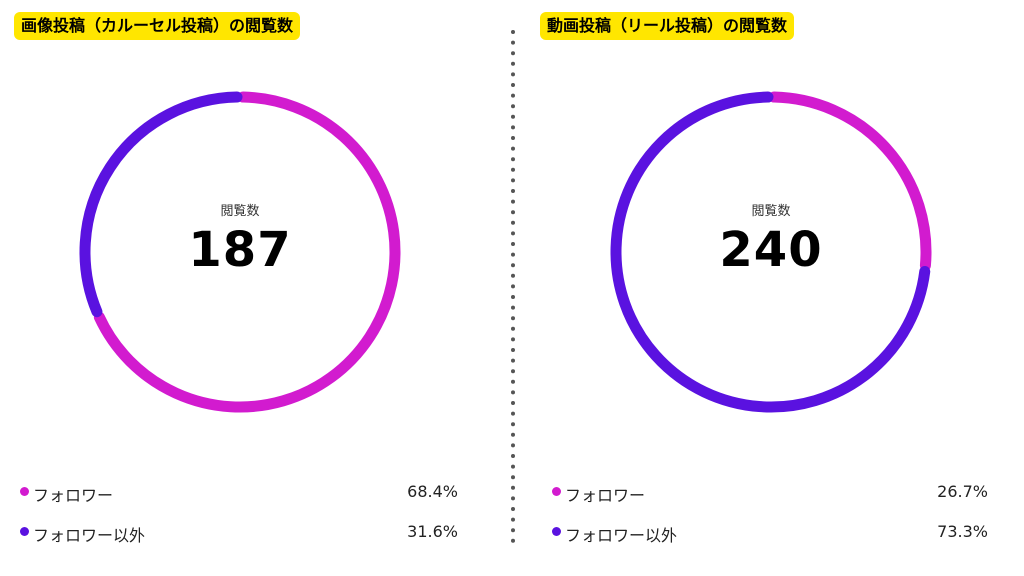 The width and height of the screenshot is (1024, 576). Describe the element at coordinates (771, 532) in the screenshot. I see `legend-item-non-follower: フォロワー以外 73.3%` at that location.